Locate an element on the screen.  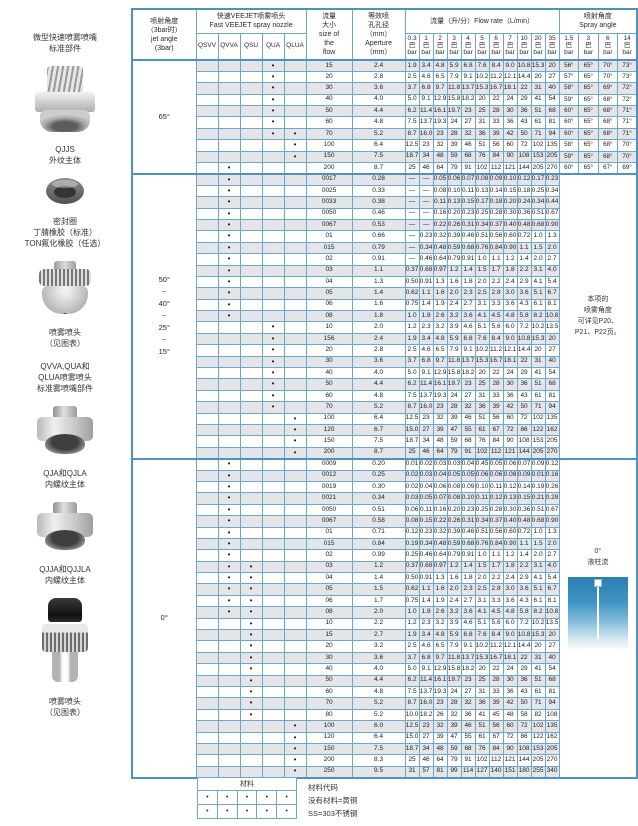
flow-rate-cell: 0.11 is located at coordinates (482, 498).